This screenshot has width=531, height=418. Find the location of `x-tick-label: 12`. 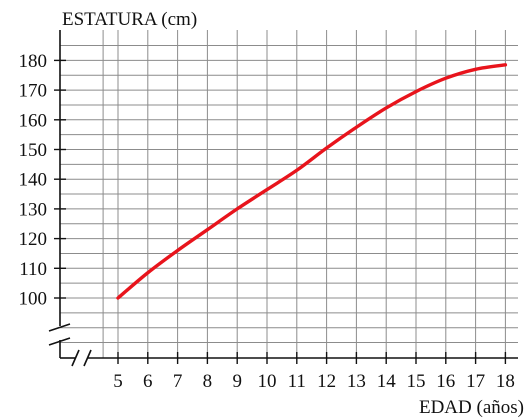

x-tick-label: 12 is located at coordinates (326, 381).